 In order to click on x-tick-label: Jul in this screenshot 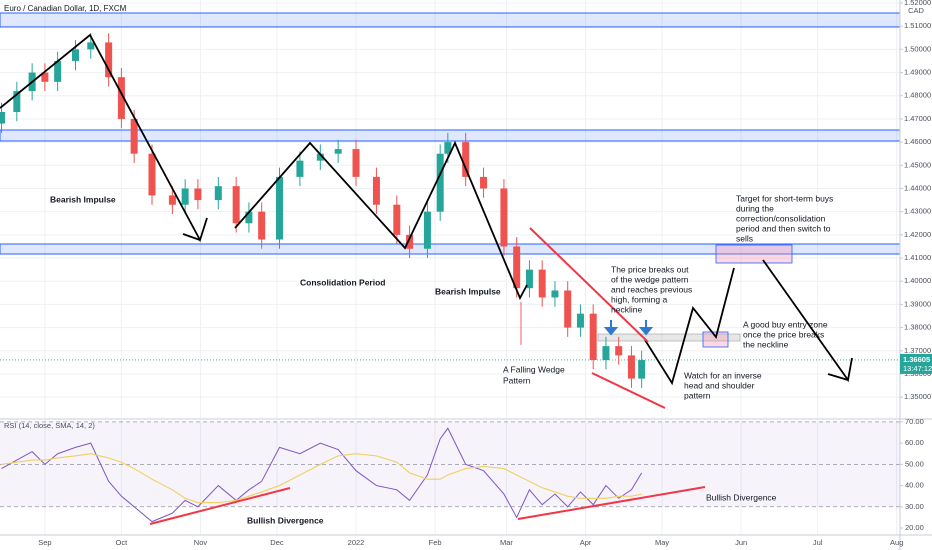, I will do `click(818, 542)`.